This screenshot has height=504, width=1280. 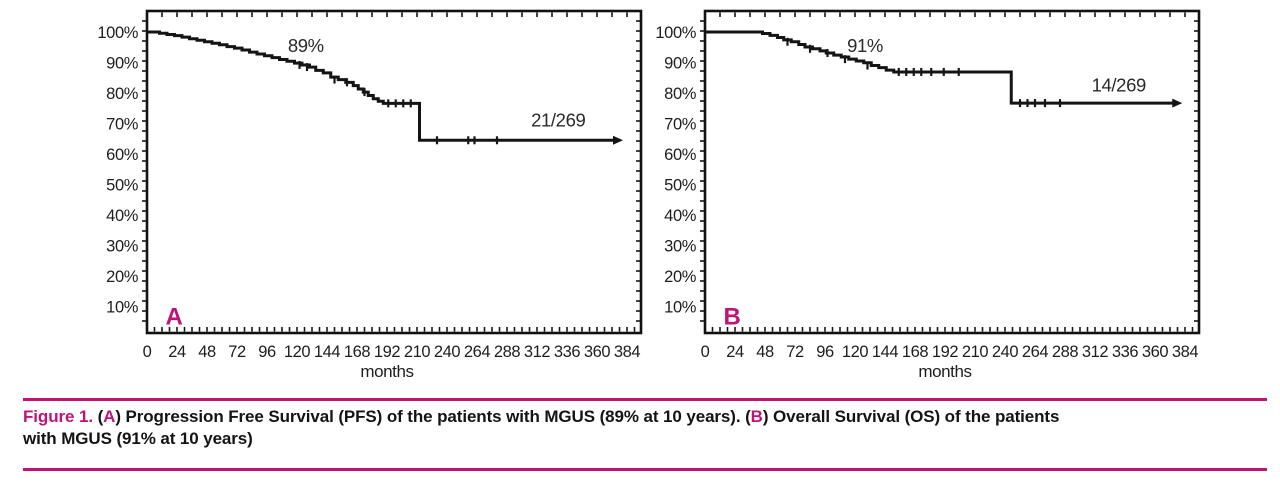 I want to click on svg-text: B, so click(x=732, y=317).